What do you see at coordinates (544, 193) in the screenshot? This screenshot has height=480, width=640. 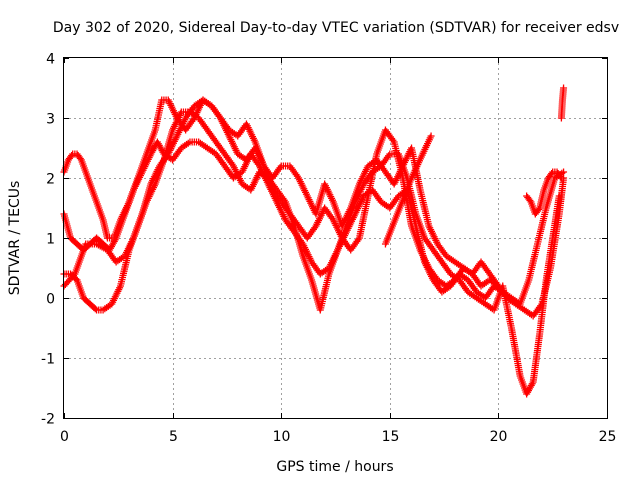 I see `series-late-arc` at bounding box center [544, 193].